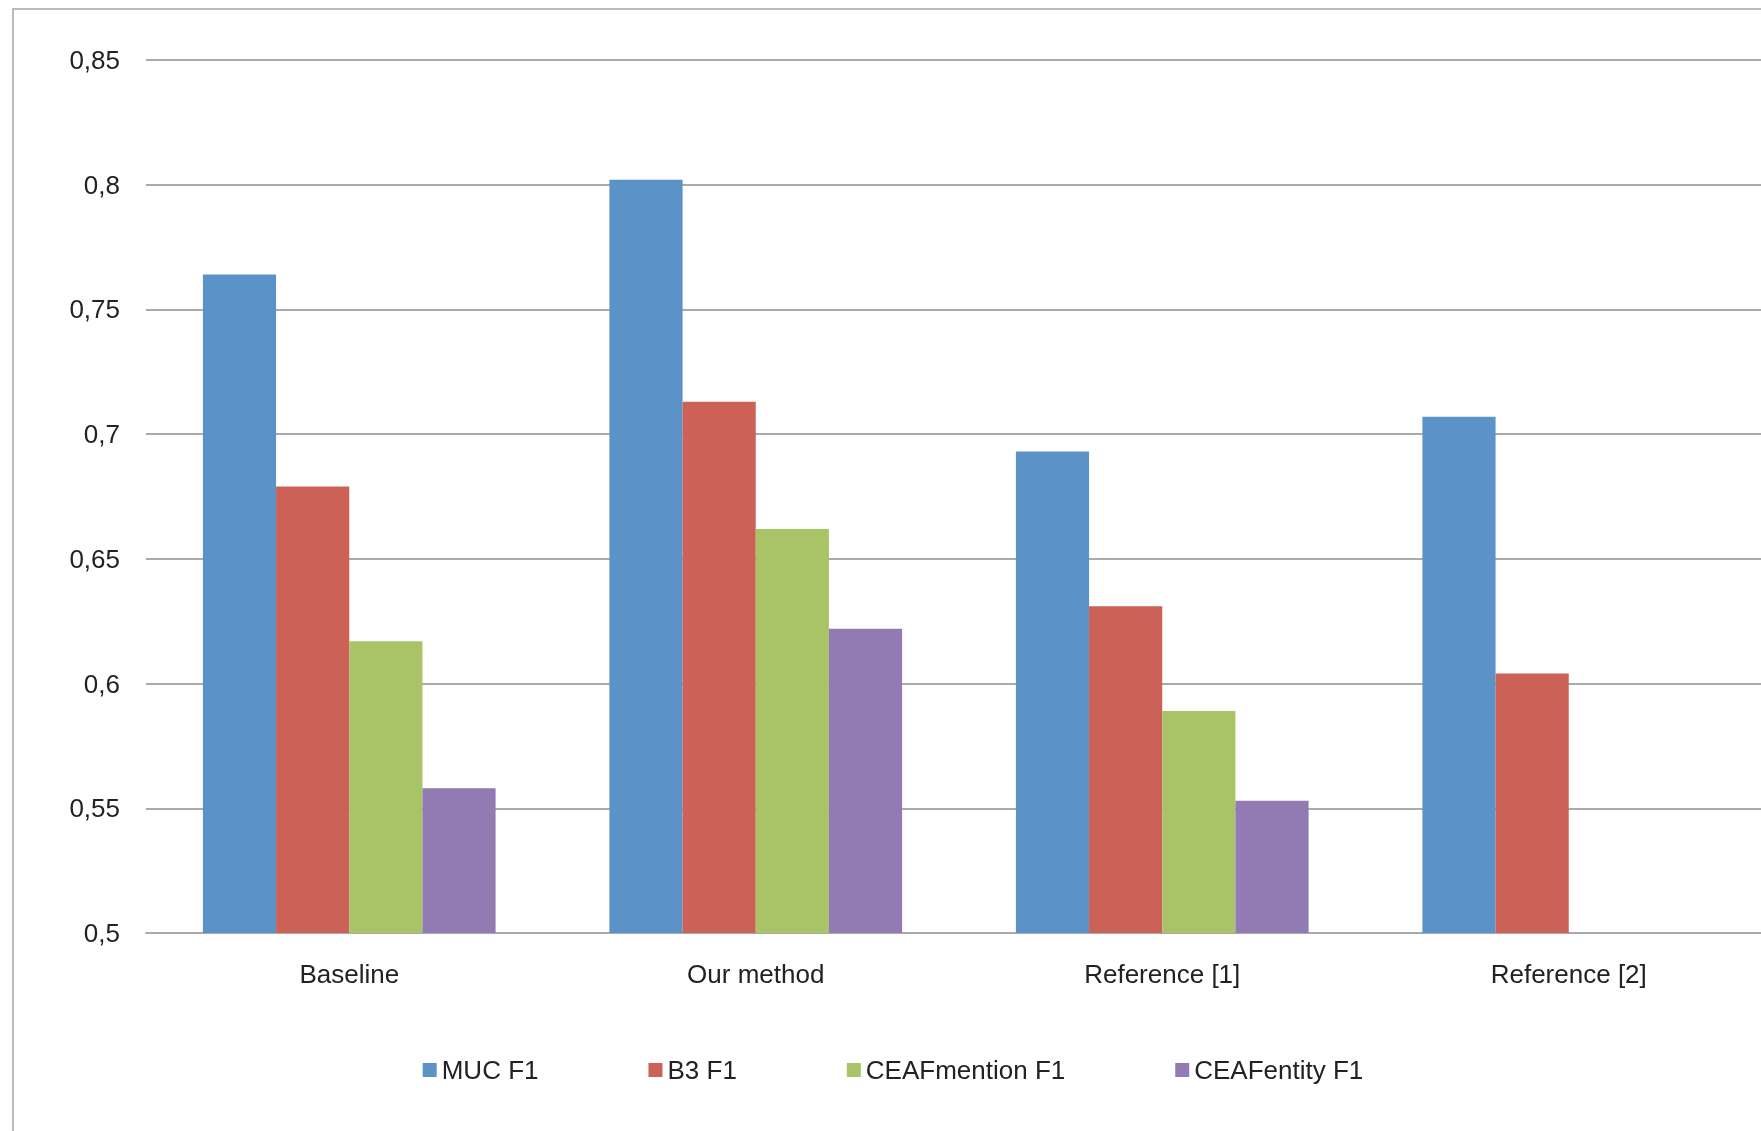  I want to click on legend-label: CEAFmention F1, so click(965, 1070).